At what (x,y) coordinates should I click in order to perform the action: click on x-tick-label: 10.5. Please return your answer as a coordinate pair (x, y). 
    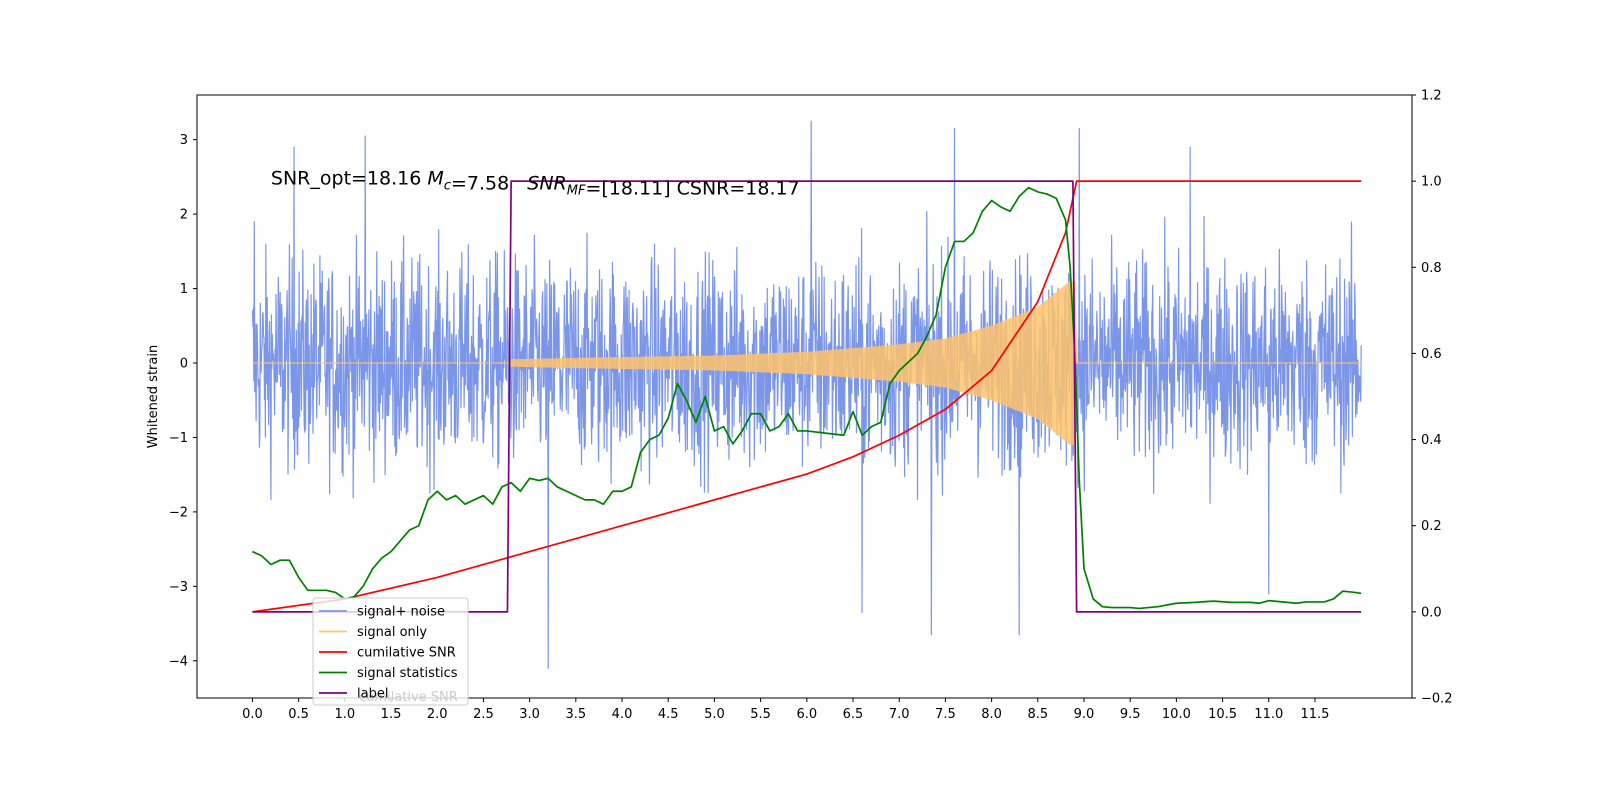
    Looking at the image, I should click on (1222, 714).